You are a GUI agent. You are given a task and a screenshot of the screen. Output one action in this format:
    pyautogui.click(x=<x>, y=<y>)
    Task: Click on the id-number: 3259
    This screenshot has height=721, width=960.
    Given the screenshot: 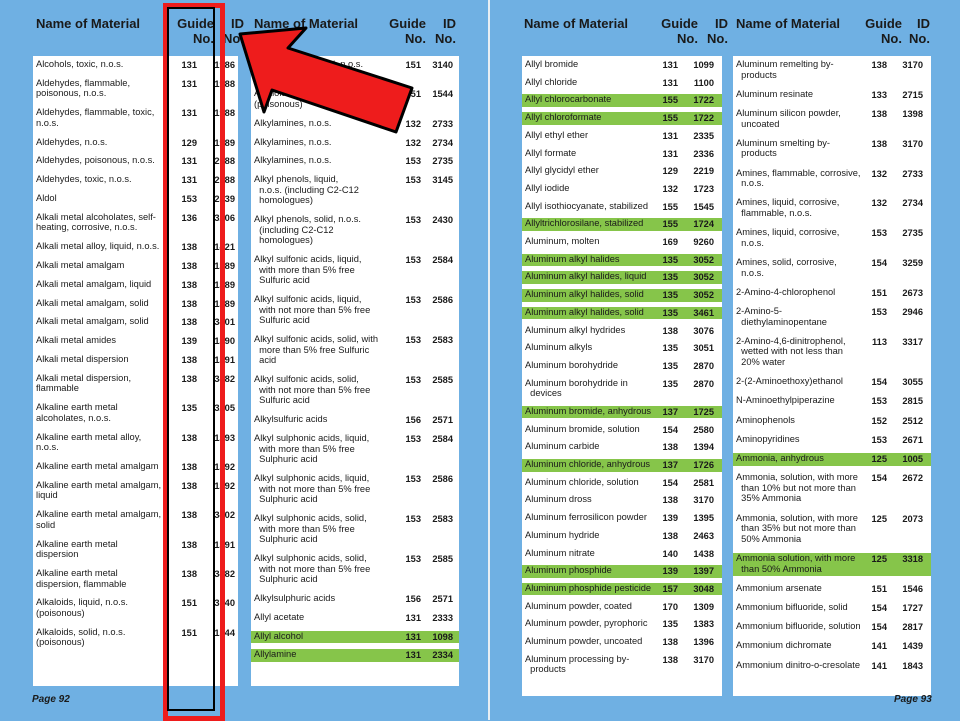 What is the action you would take?
    pyautogui.click(x=912, y=263)
    